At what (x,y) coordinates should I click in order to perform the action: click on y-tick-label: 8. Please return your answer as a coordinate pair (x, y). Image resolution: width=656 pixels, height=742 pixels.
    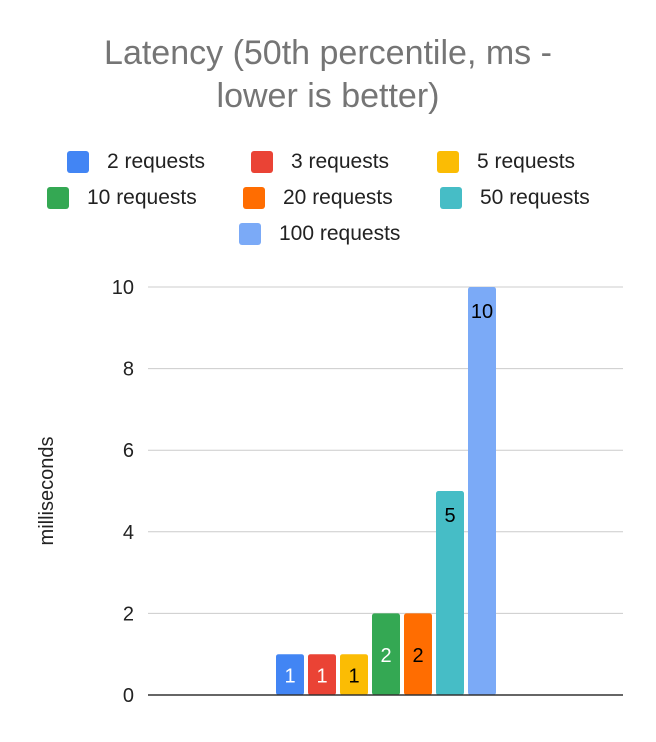
    Looking at the image, I should click on (128, 370).